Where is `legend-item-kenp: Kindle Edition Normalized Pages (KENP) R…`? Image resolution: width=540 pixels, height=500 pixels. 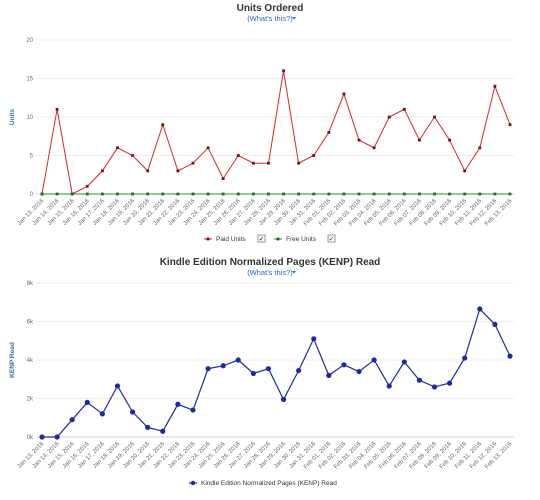
legend-item-kenp: Kindle Edition Normalized Pages (KENP) R… is located at coordinates (263, 483).